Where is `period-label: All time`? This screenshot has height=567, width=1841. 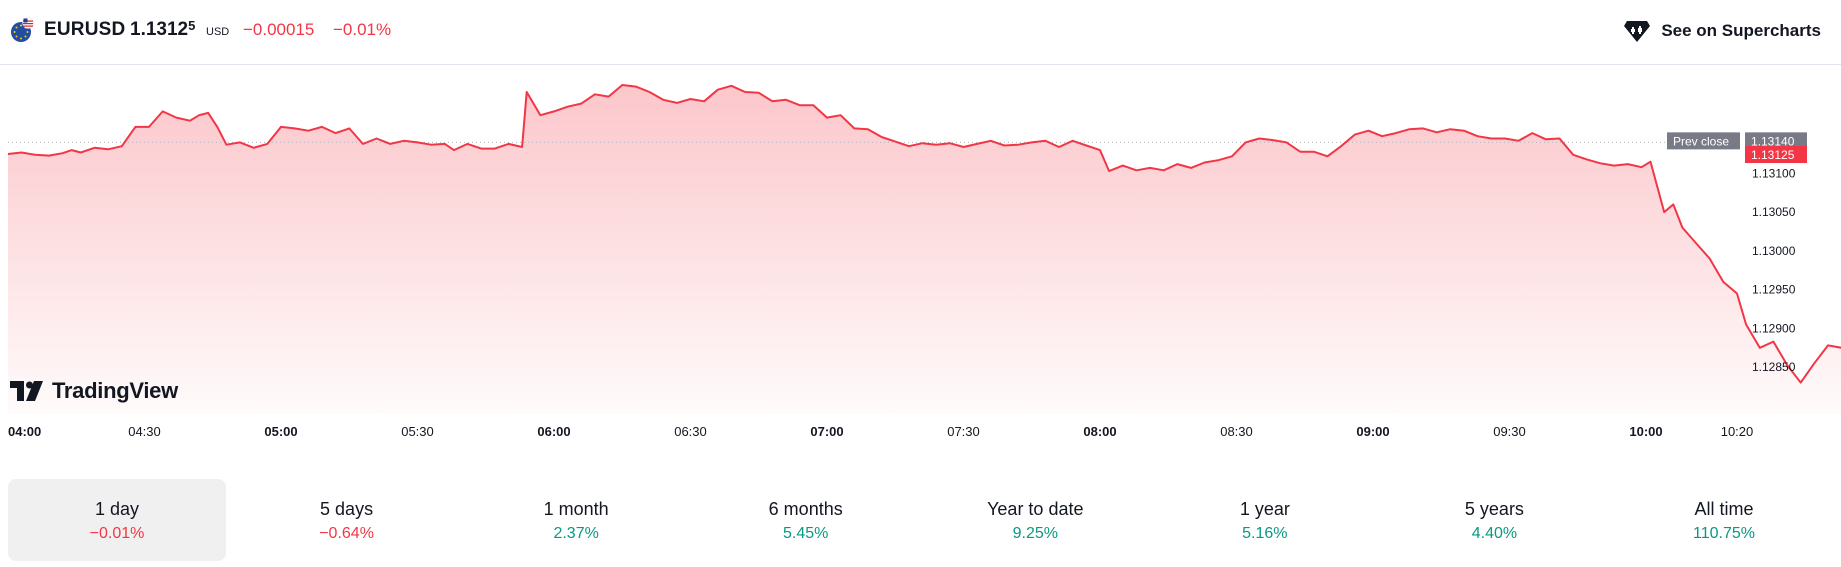
period-label: All time is located at coordinates (1724, 509).